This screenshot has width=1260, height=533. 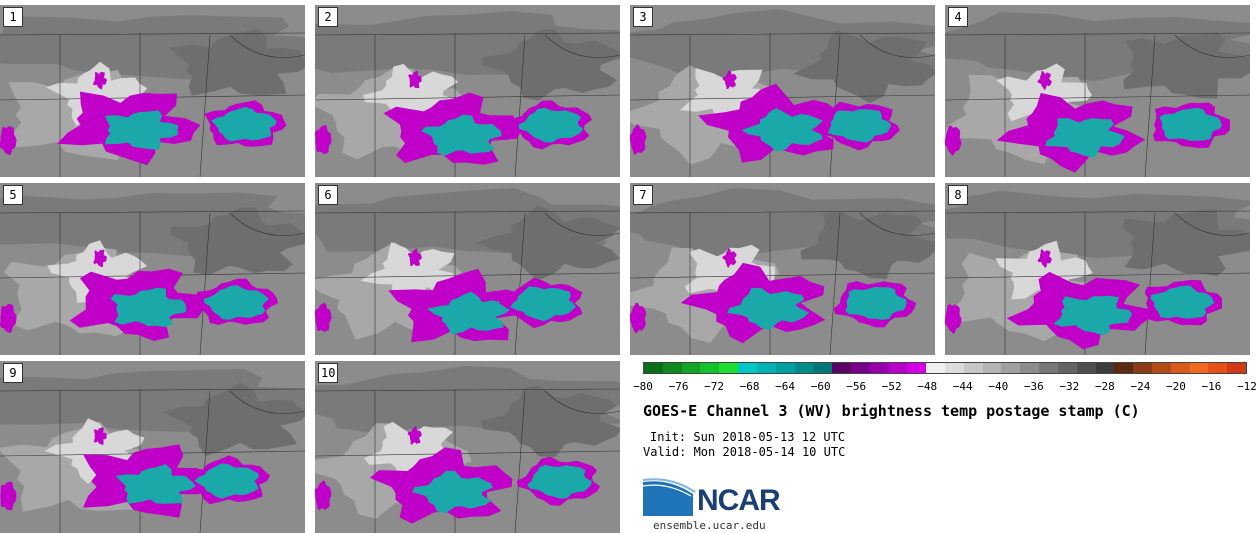 I want to click on ensemble-panel-1: 1, so click(x=152, y=91).